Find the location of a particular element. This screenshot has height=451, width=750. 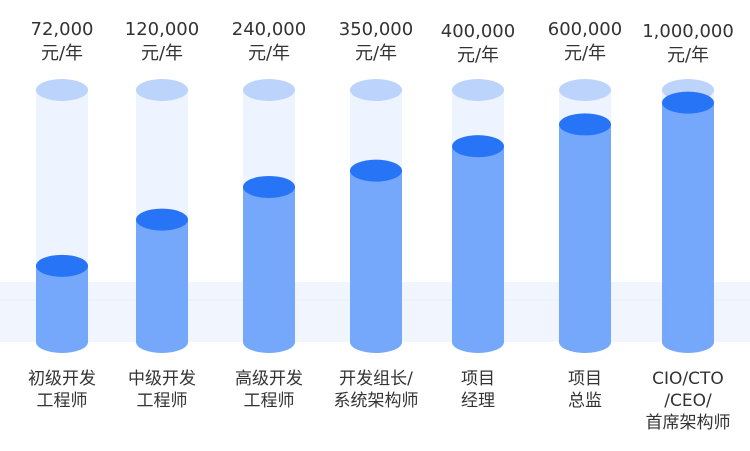

category-label-5: 项目 总监 is located at coordinates (585, 390).